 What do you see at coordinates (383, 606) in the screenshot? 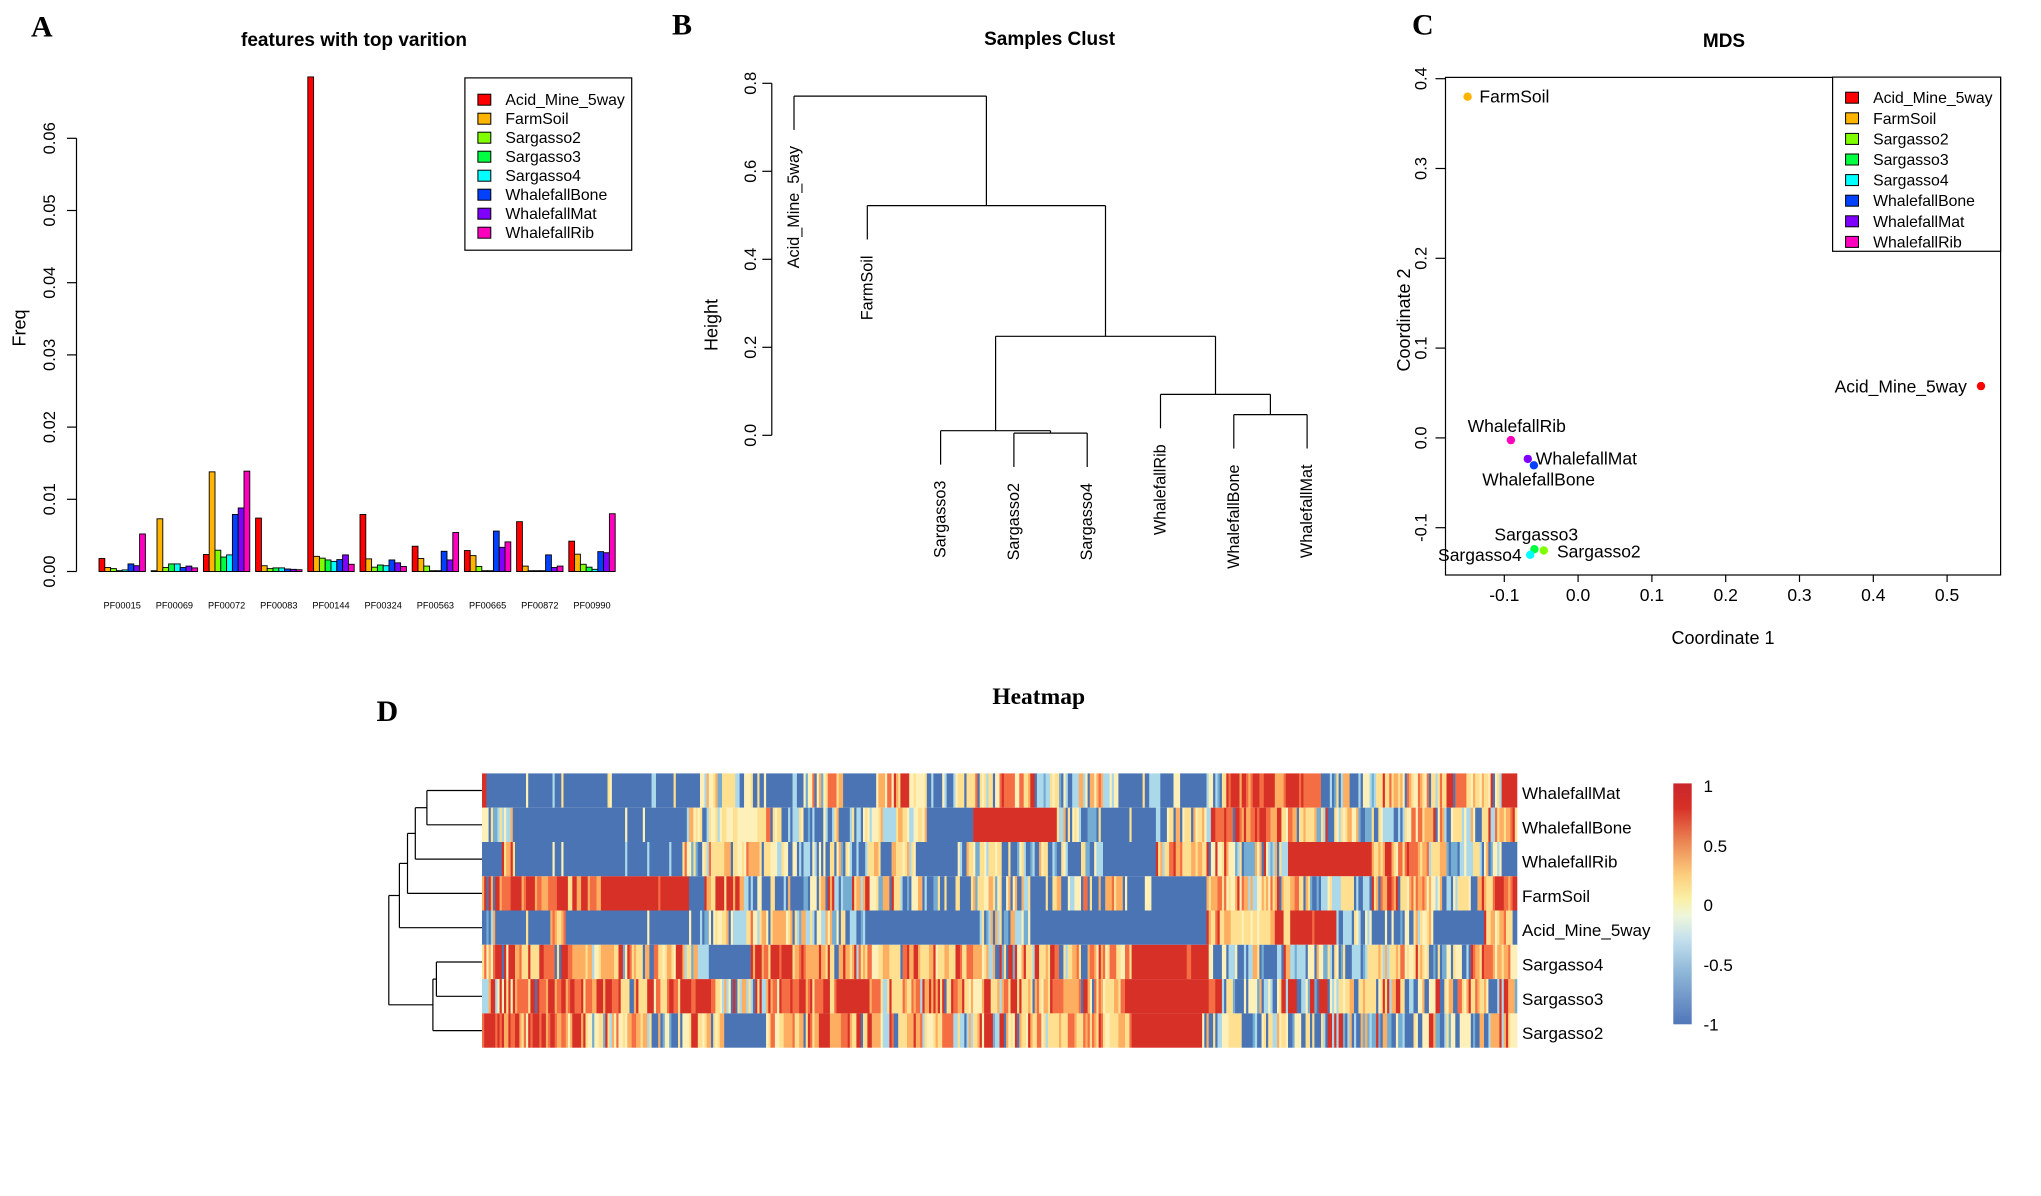
I see `svg-text: PF00324` at bounding box center [383, 606].